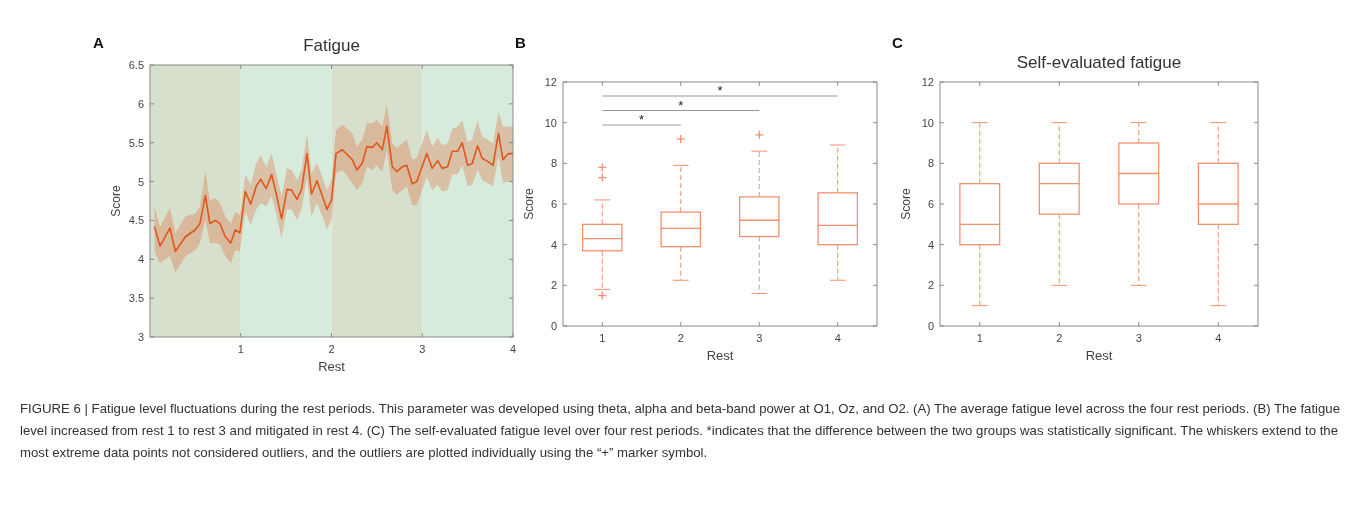 The height and width of the screenshot is (516, 1355). I want to click on text: A, so click(98, 42).